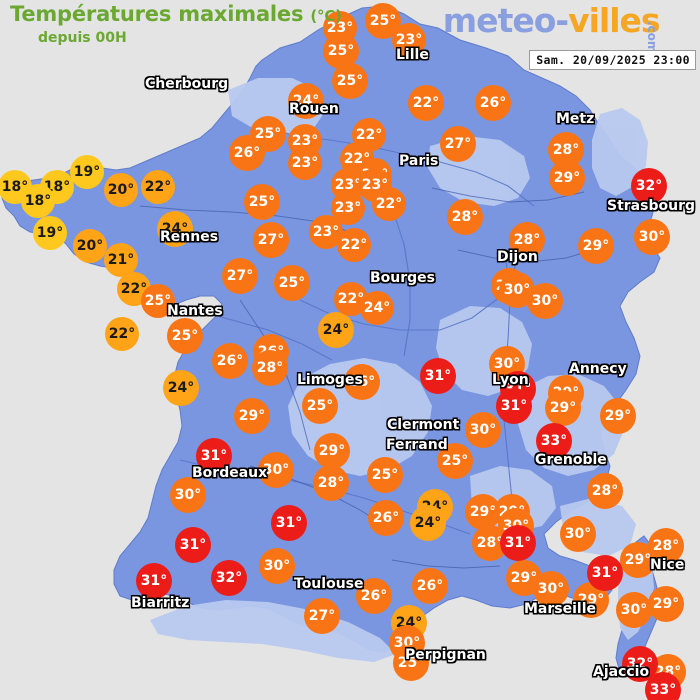 This screenshot has width=700, height=700. I want to click on temperature-value: 26°, so click(230, 360).